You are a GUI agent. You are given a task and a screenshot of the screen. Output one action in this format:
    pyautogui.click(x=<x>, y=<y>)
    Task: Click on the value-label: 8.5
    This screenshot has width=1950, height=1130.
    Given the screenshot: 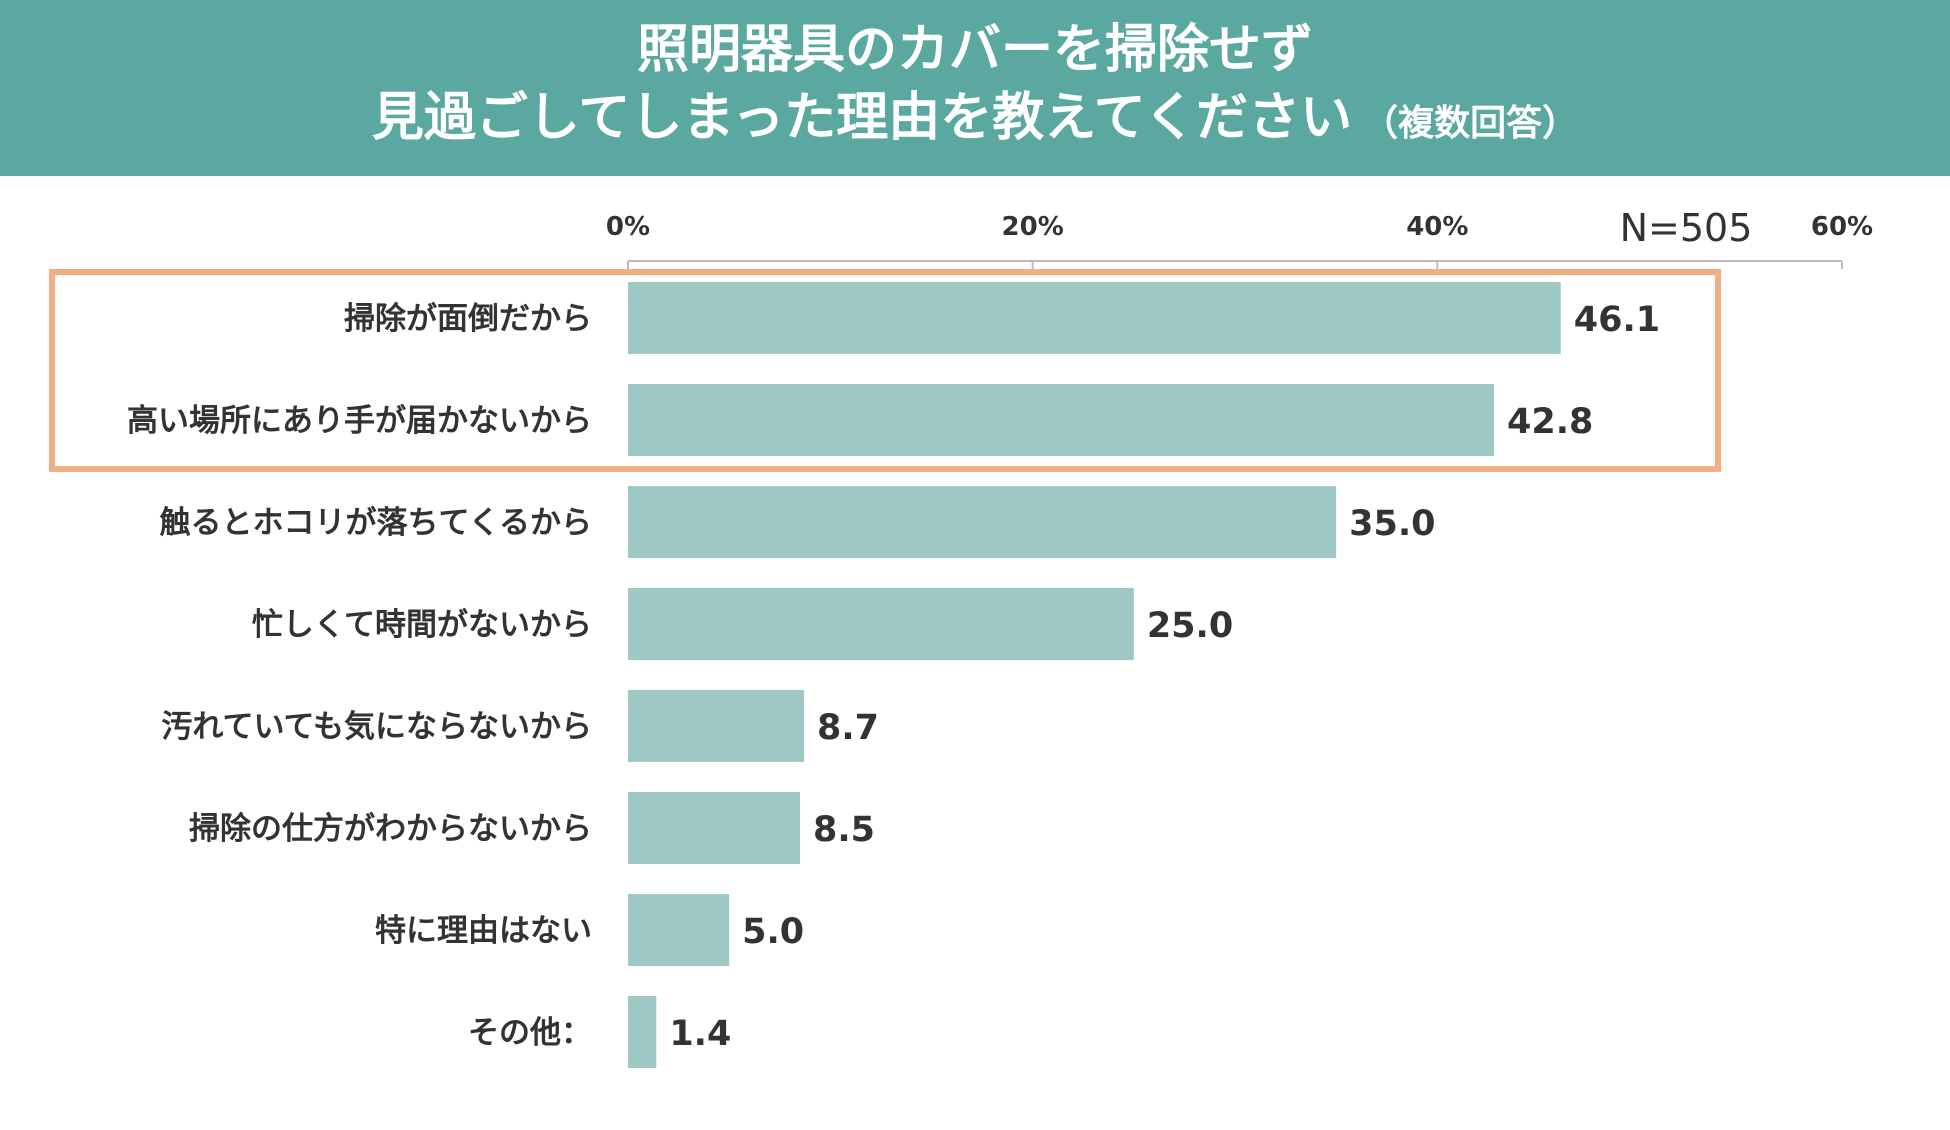 What is the action you would take?
    pyautogui.click(x=844, y=830)
    